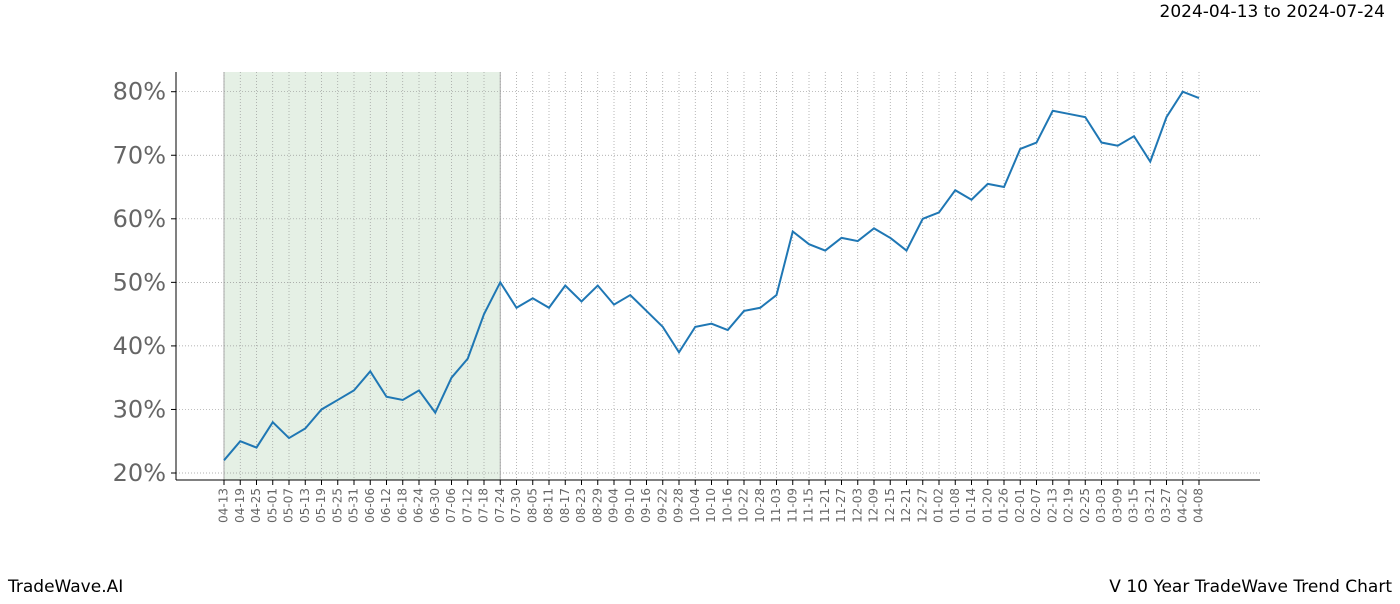  I want to click on x-tick-label: 05-25, so click(337, 505).